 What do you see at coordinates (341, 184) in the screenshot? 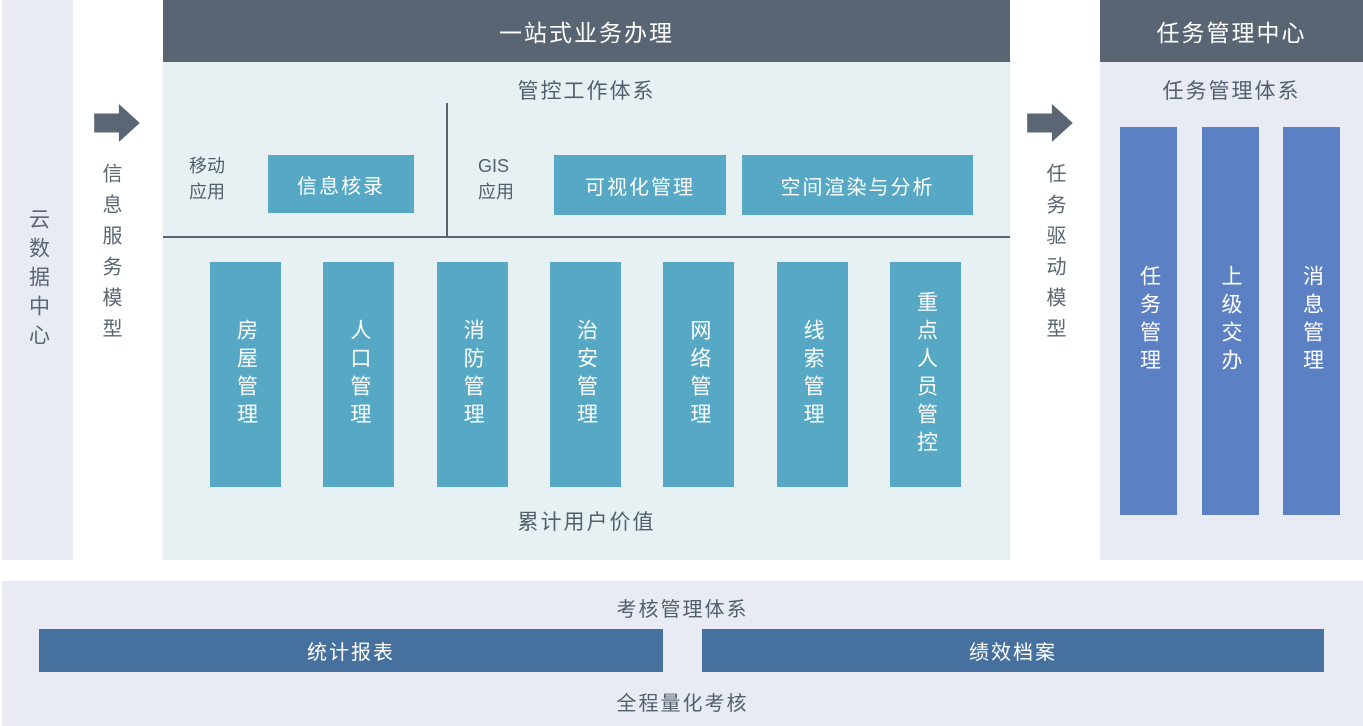
I see `info-check-chip: 信息核录` at bounding box center [341, 184].